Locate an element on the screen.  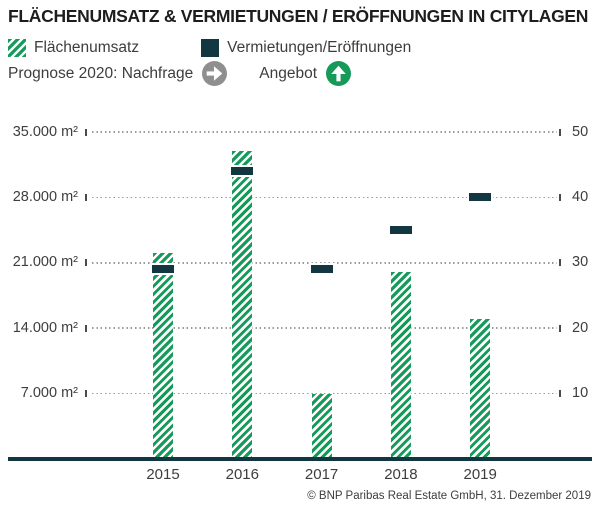
x-axis-label-2018: 2018 is located at coordinates (401, 474).